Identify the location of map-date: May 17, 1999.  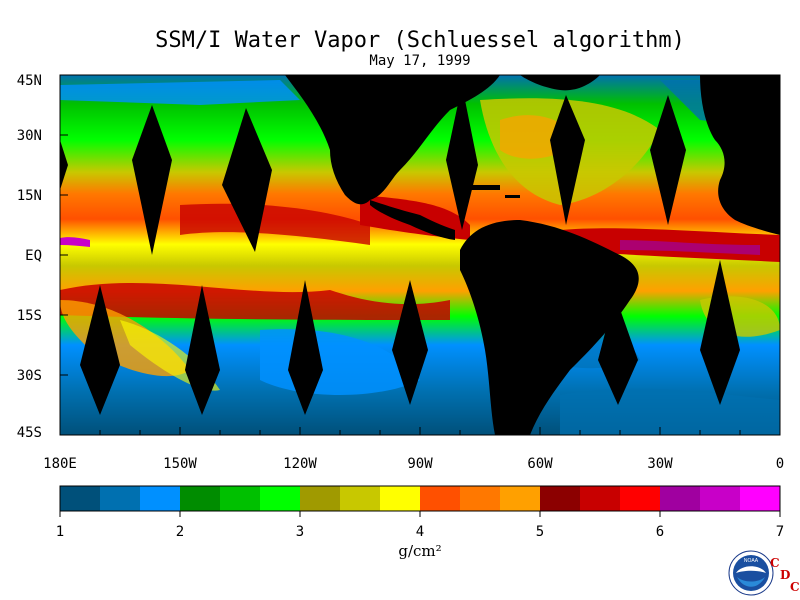
(420, 61).